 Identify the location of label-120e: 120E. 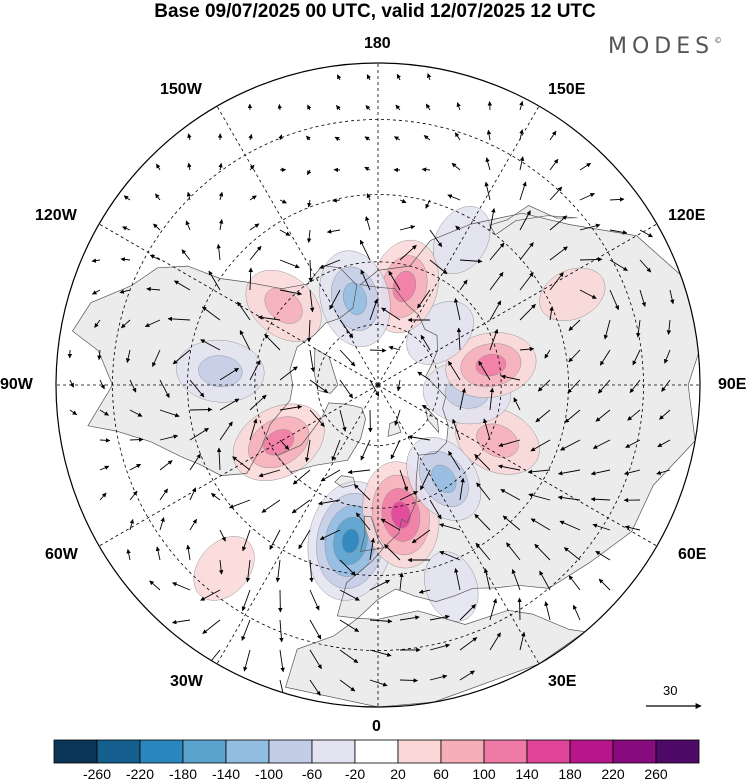
(687, 215).